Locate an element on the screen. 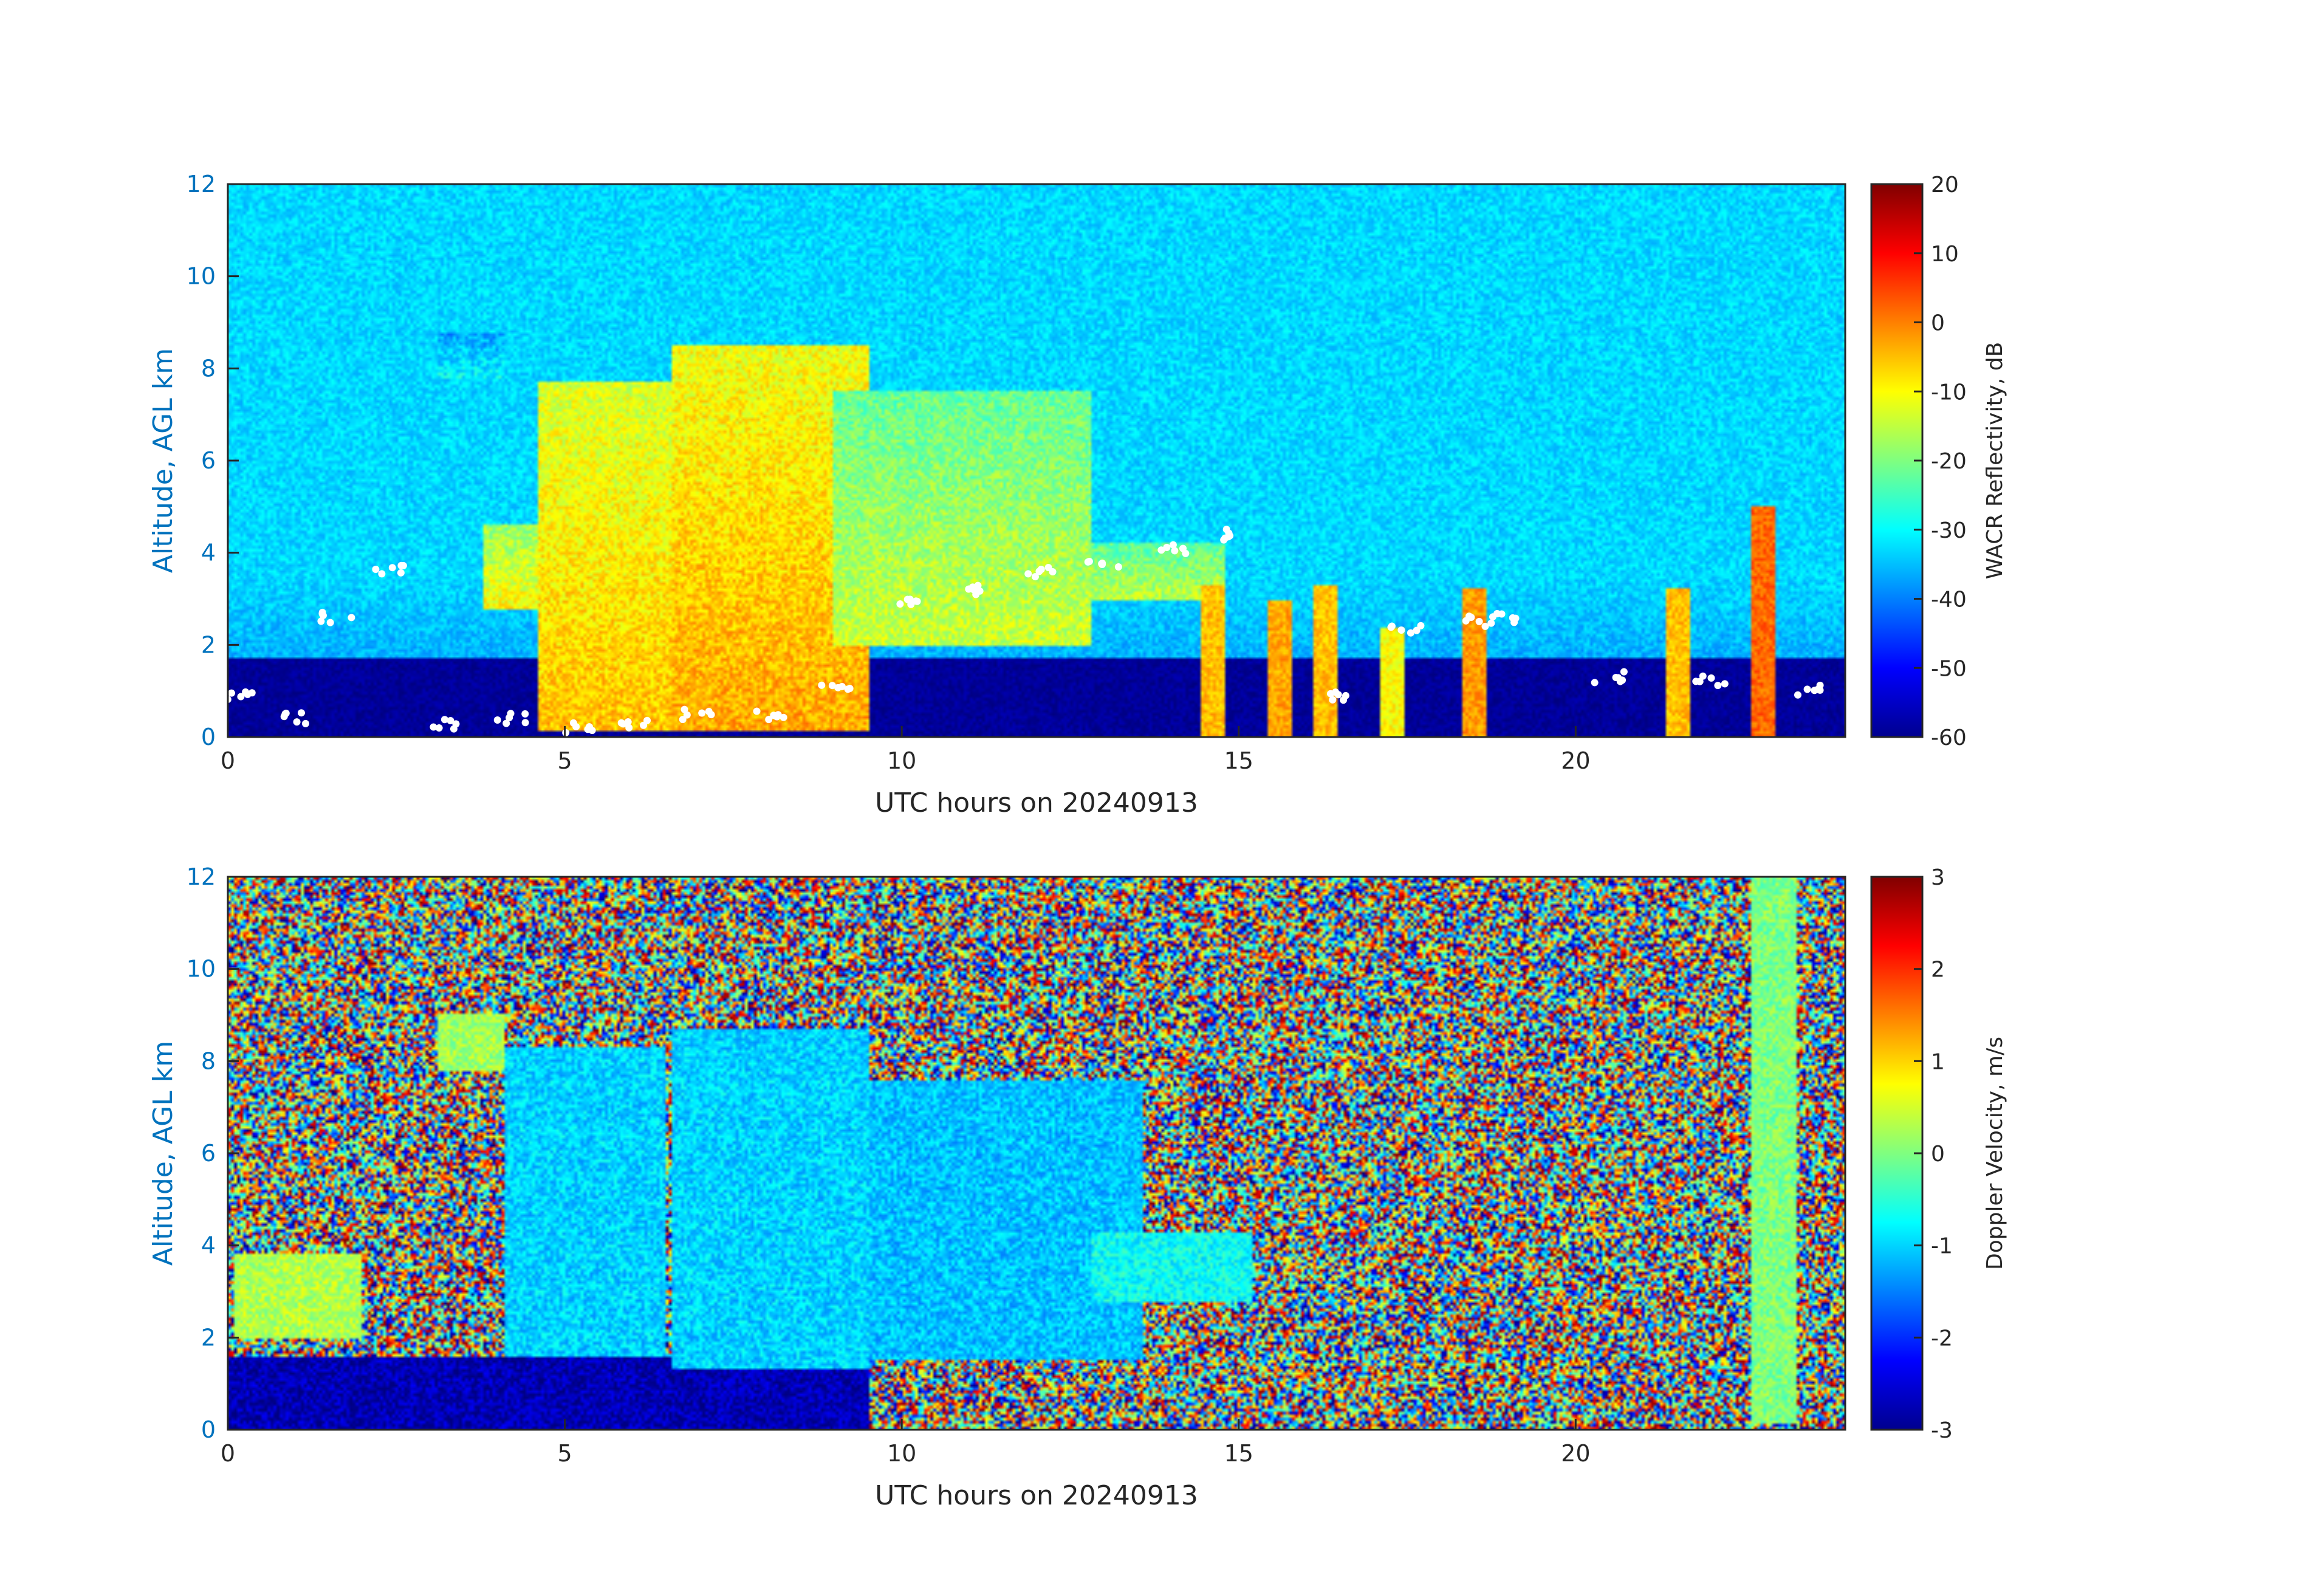 The width and height of the screenshot is (2324, 1595). x-tick-label: 0 is located at coordinates (228, 761).